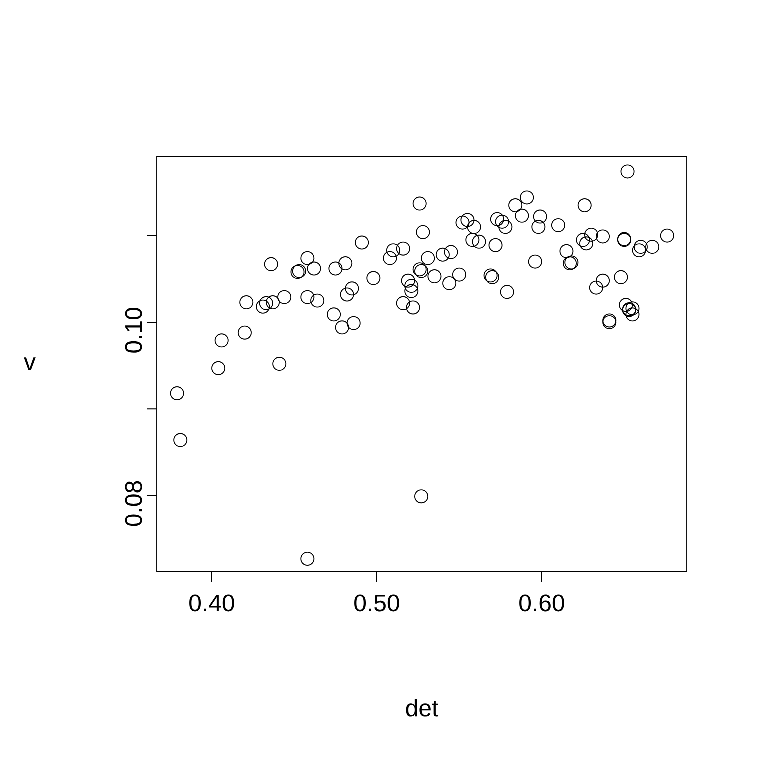  I want to click on y-axis-title: v, so click(30, 364).